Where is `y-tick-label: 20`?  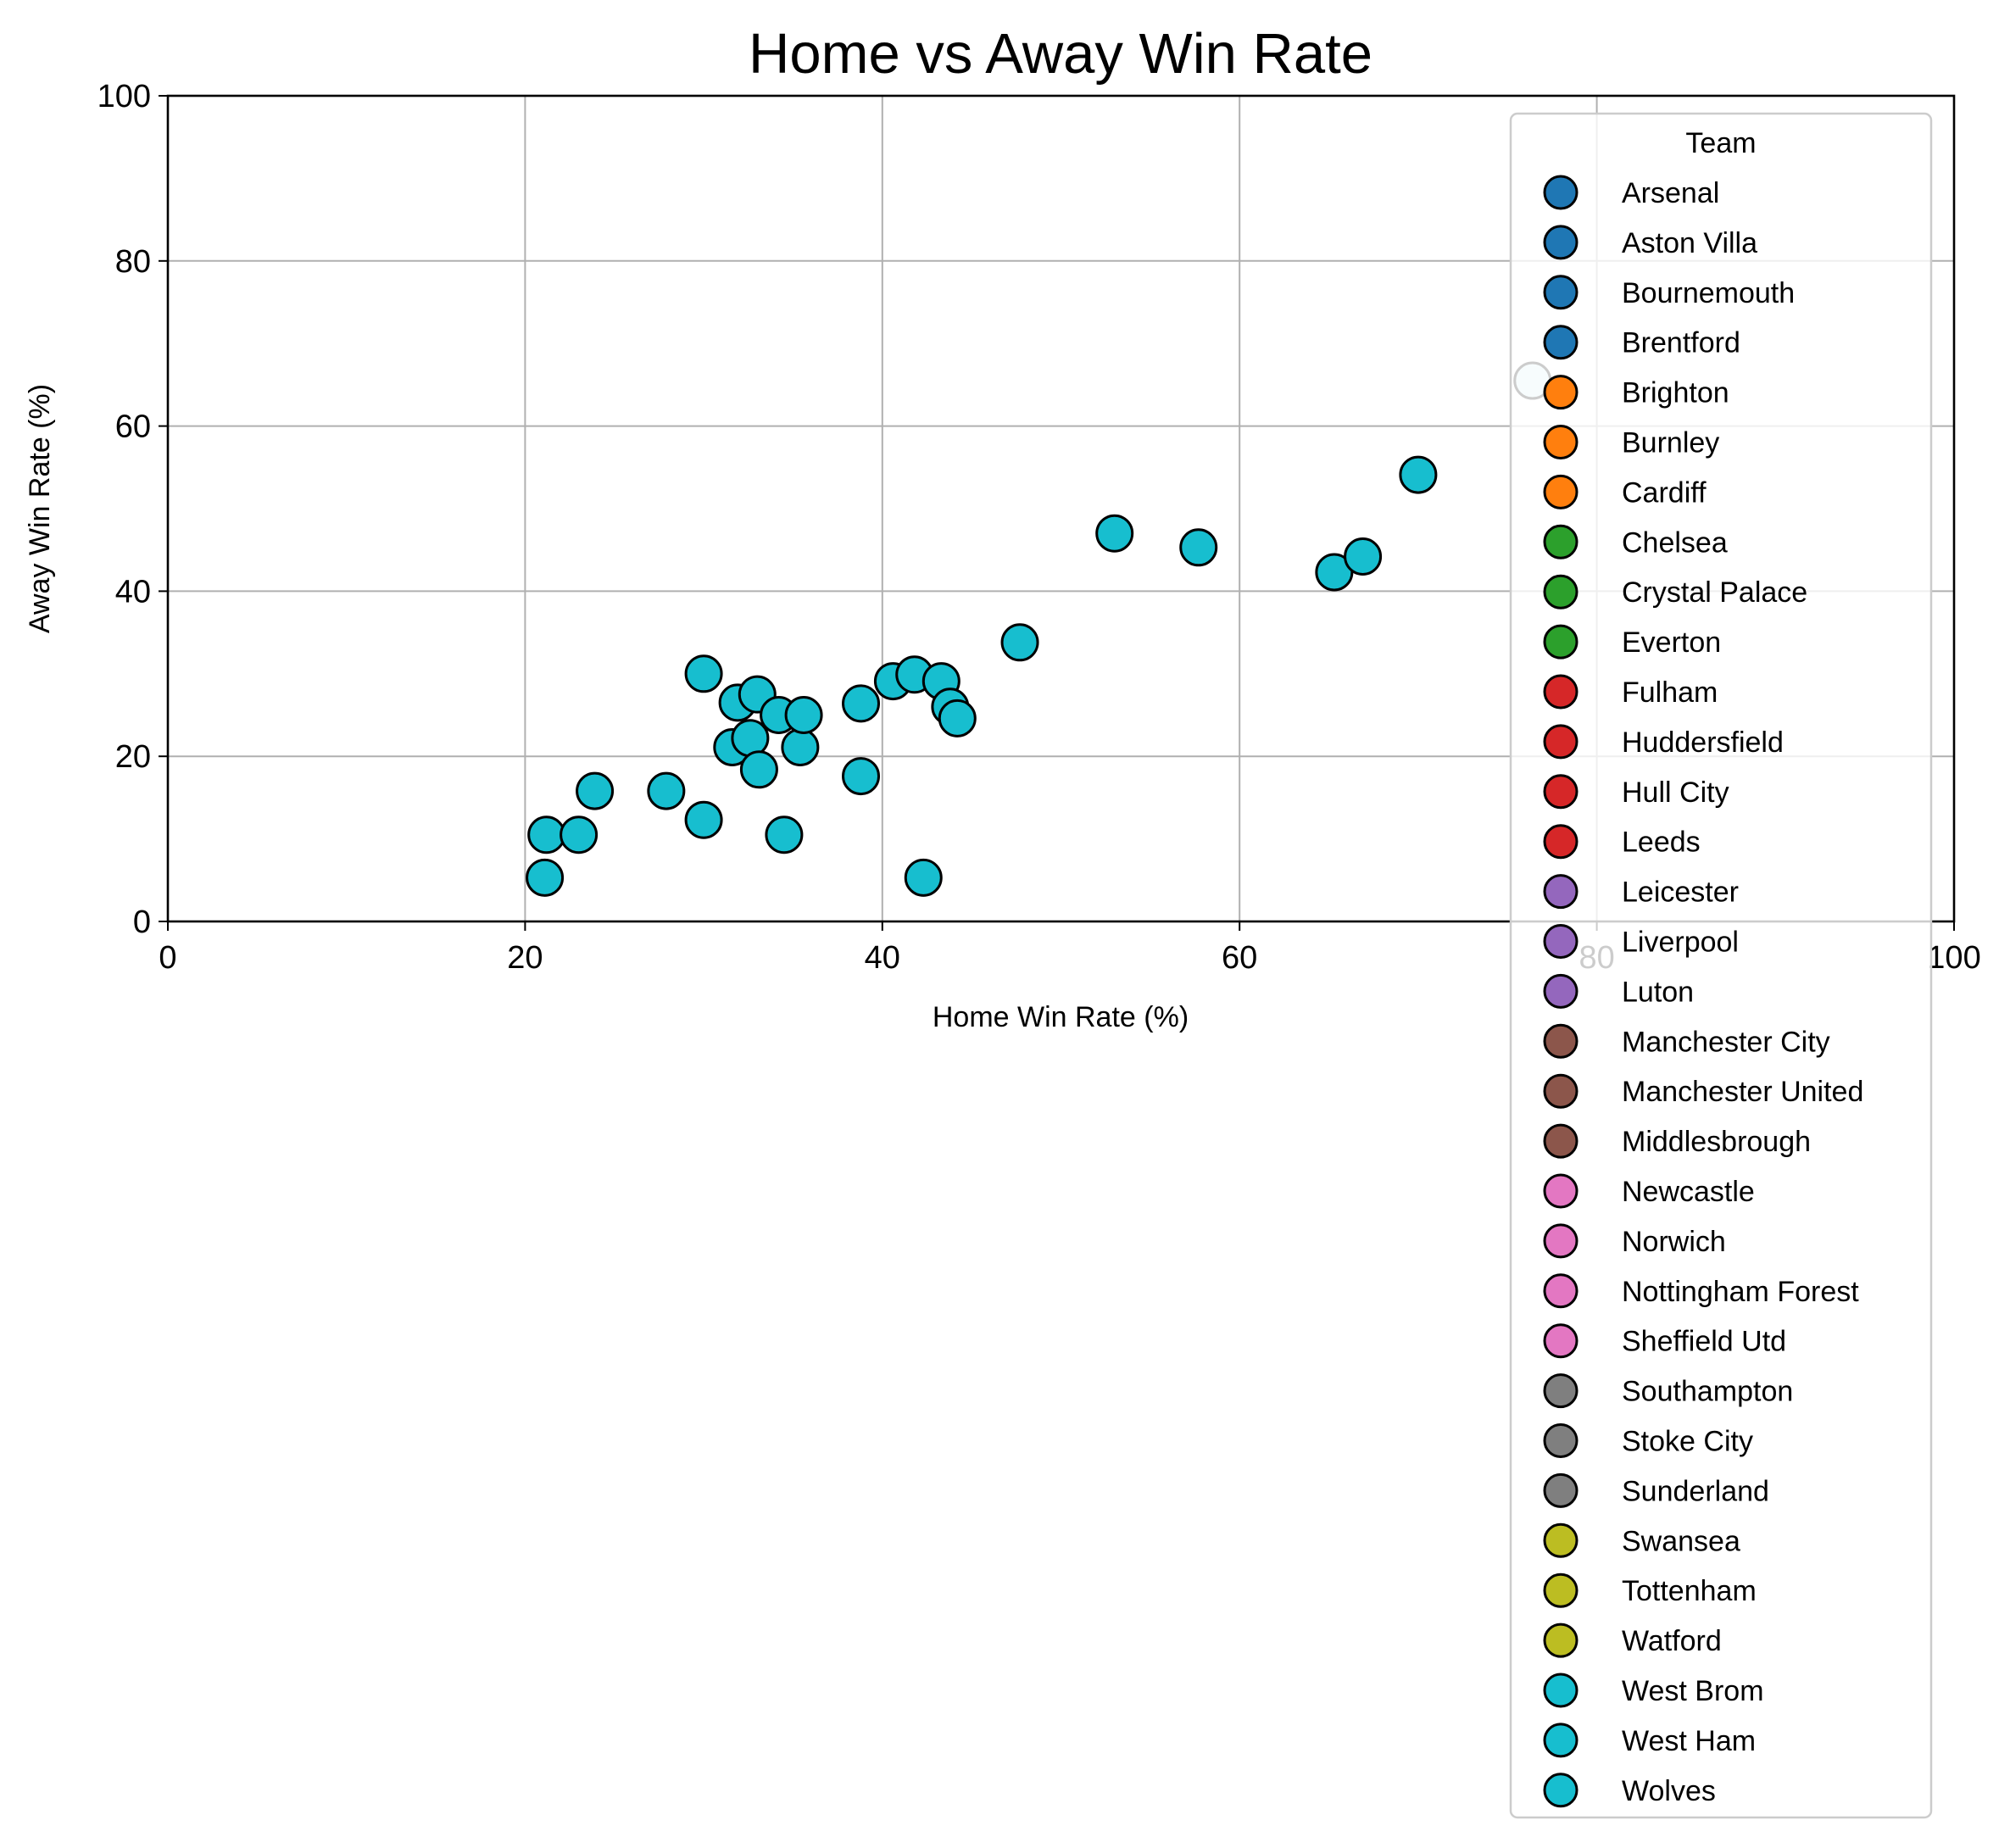 y-tick-label: 20 is located at coordinates (133, 757).